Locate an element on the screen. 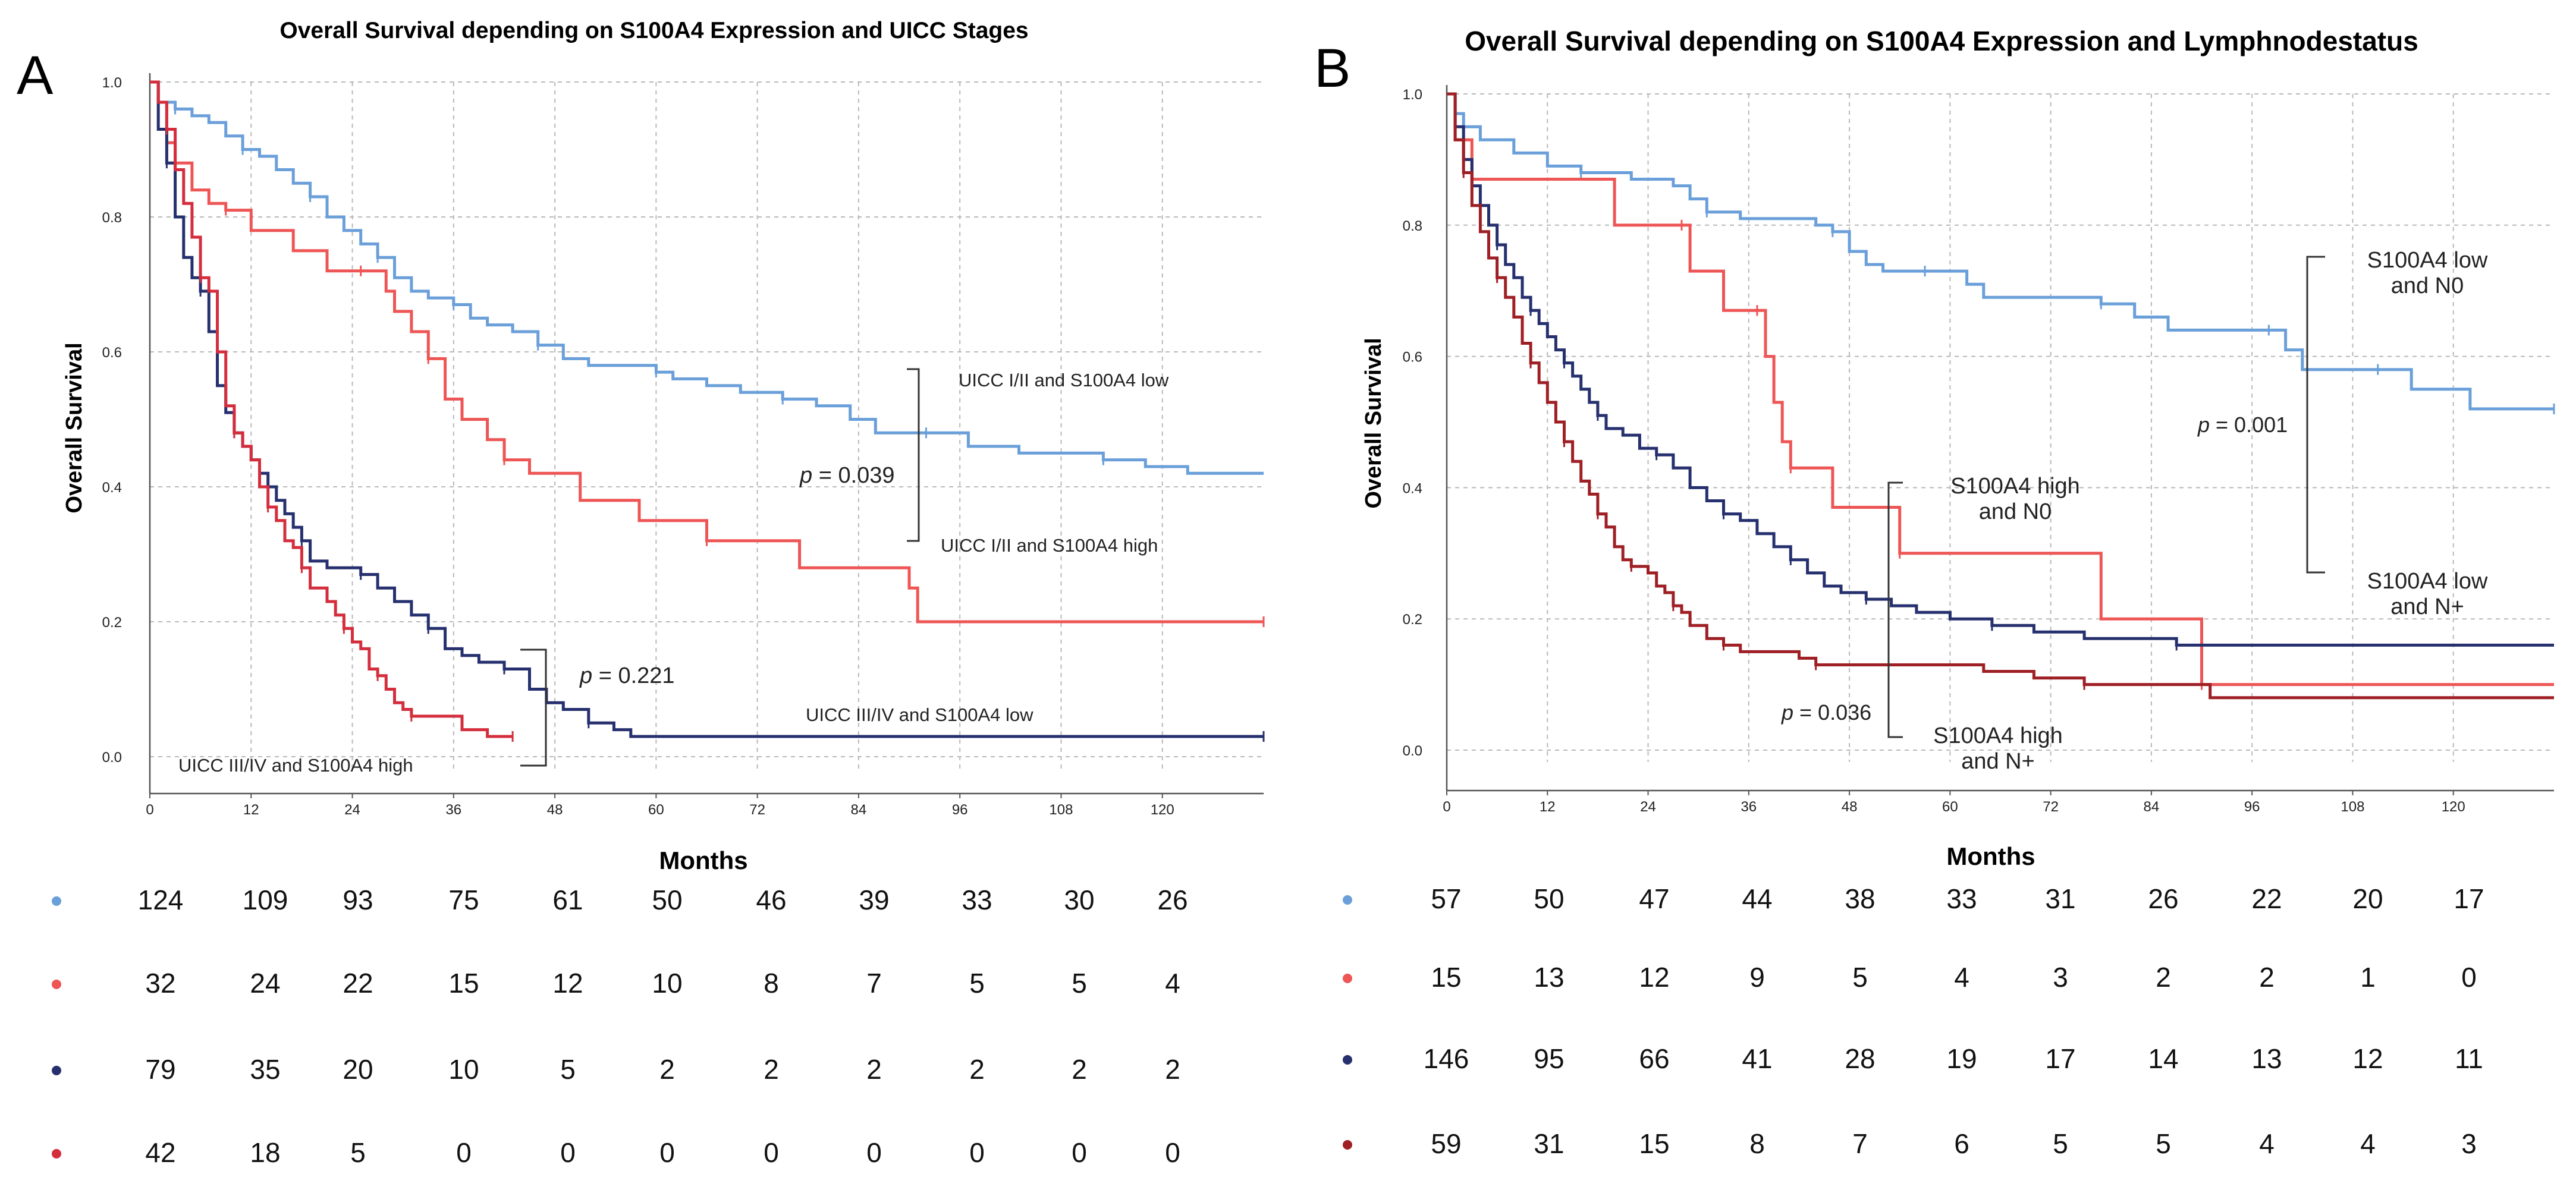 This screenshot has width=2576, height=1190. panel-b-bracket-high is located at coordinates (1895, 609).